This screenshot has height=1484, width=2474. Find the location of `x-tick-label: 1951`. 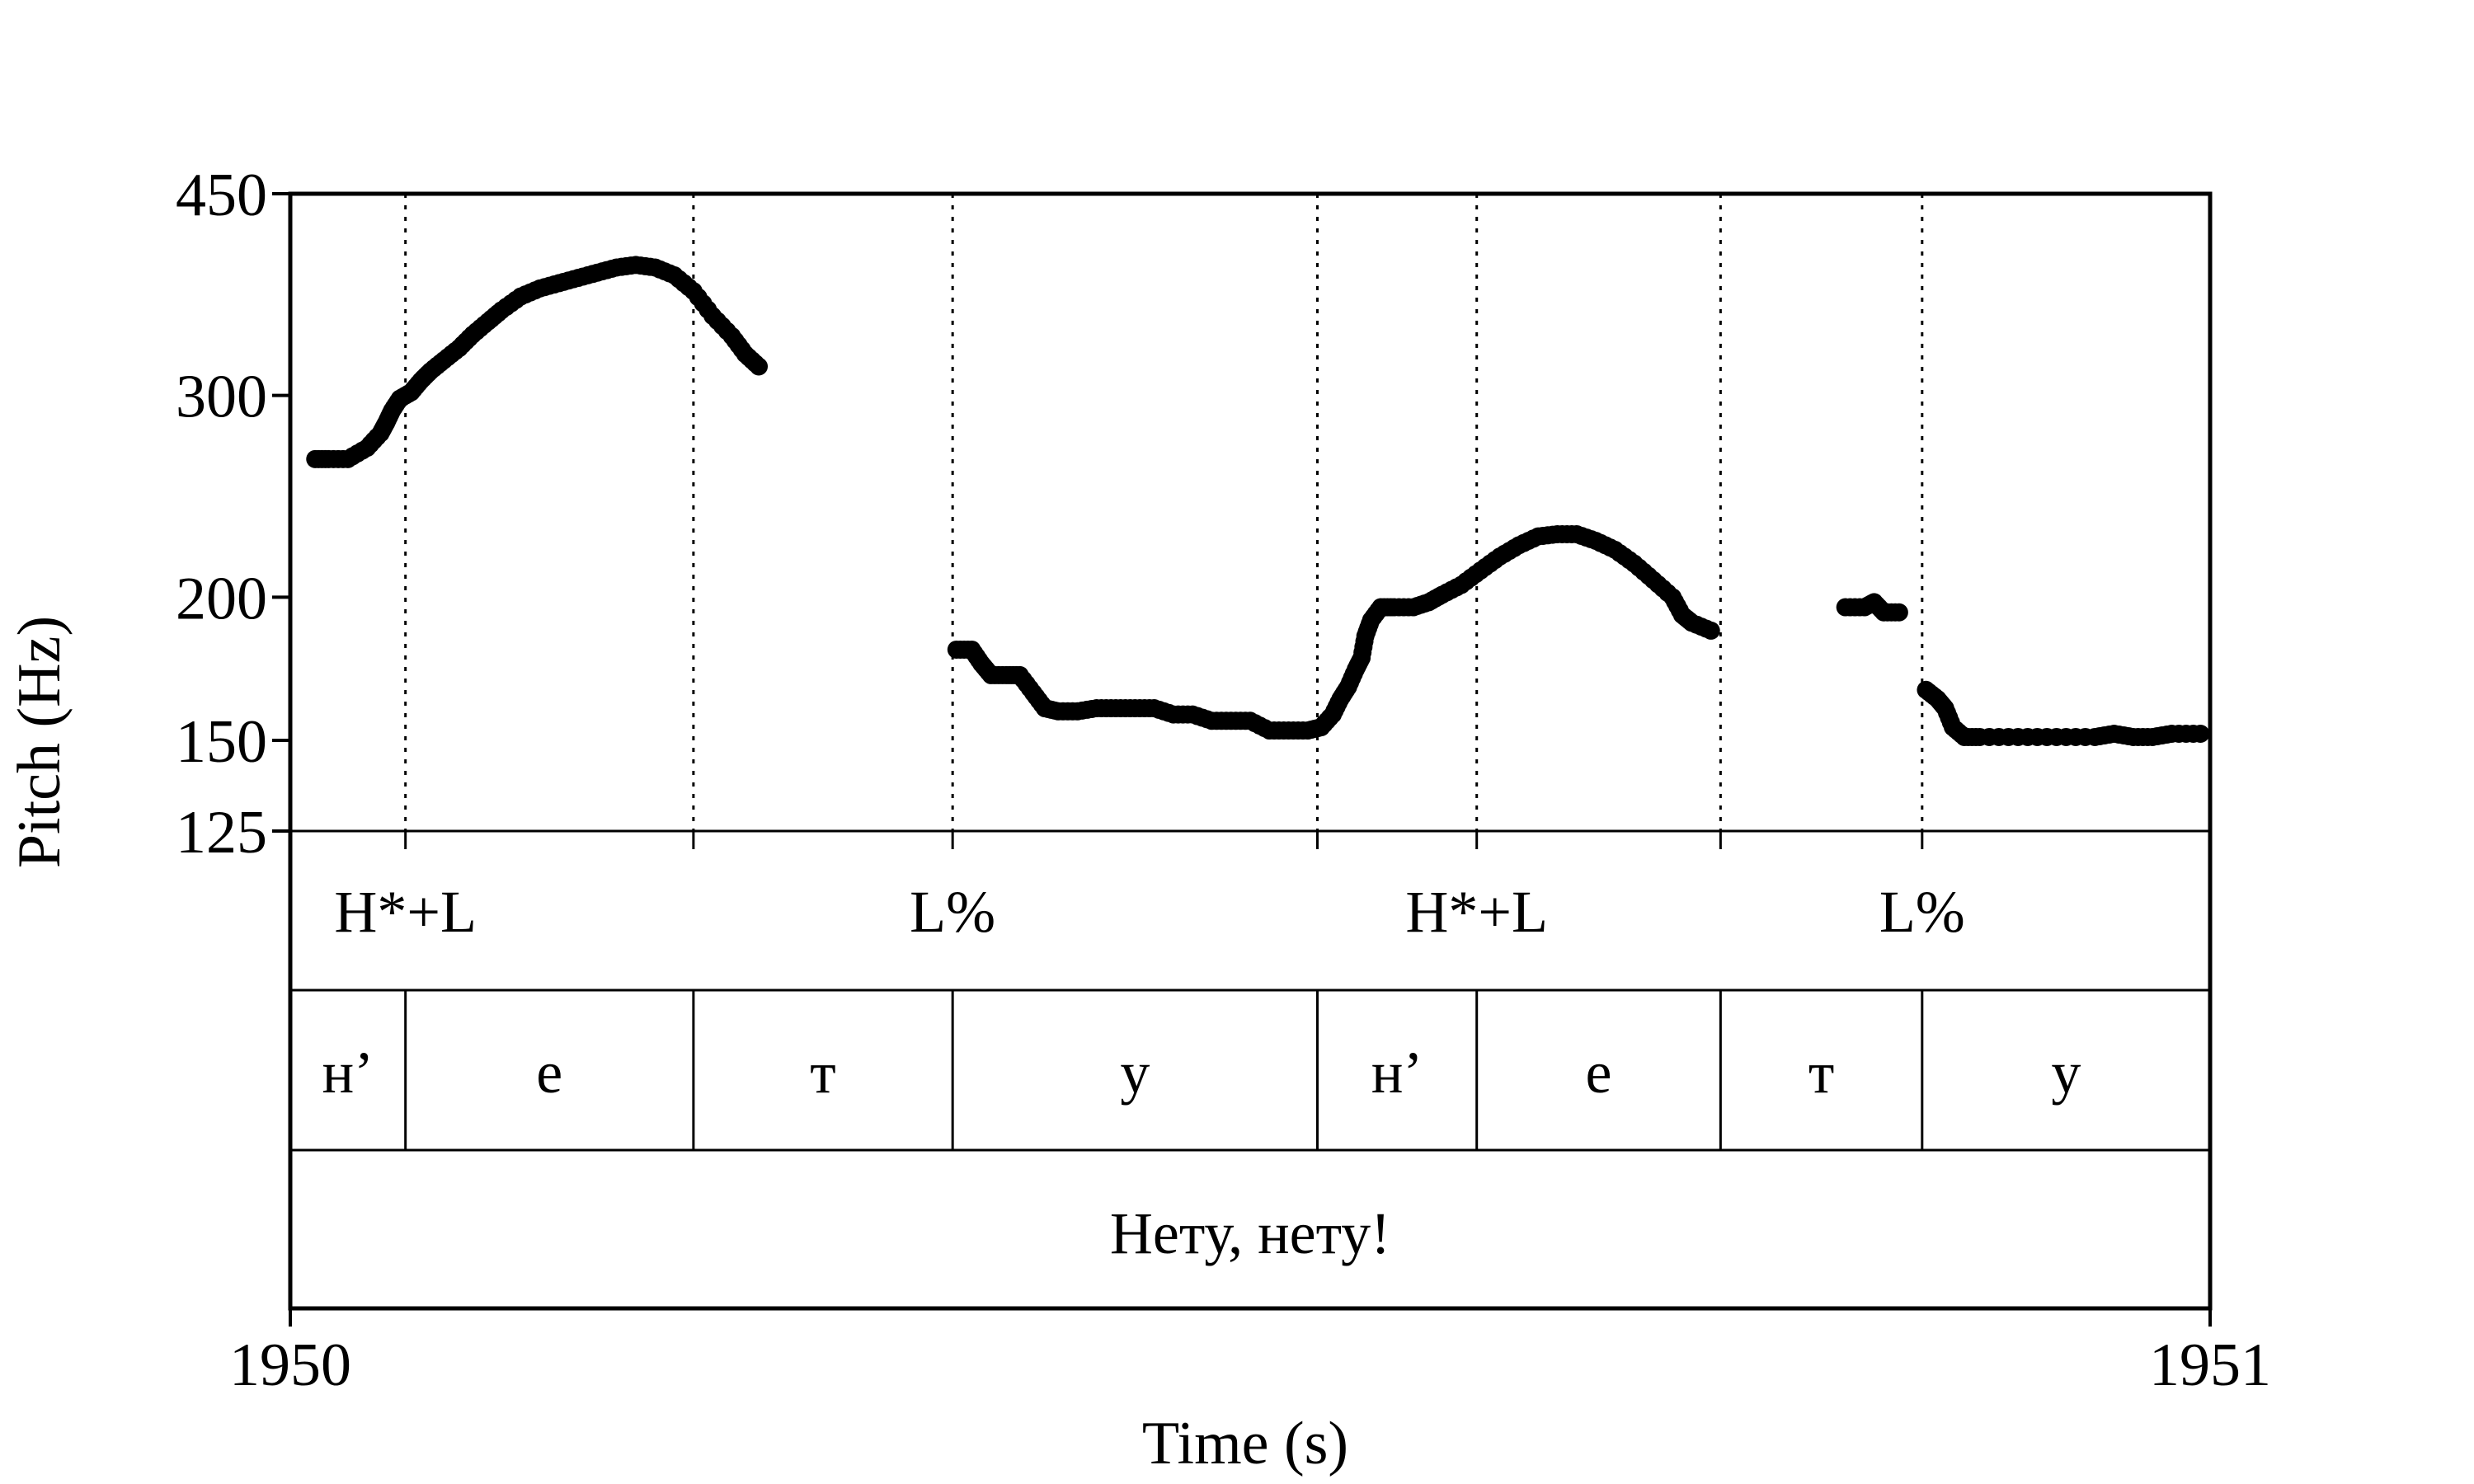

x-tick-label: 1951 is located at coordinates (2210, 1365).